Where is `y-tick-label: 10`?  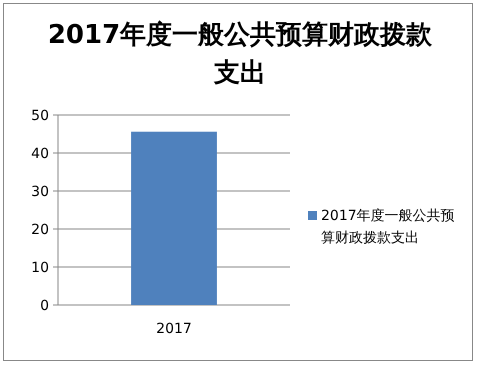 y-tick-label: 10 is located at coordinates (40, 268).